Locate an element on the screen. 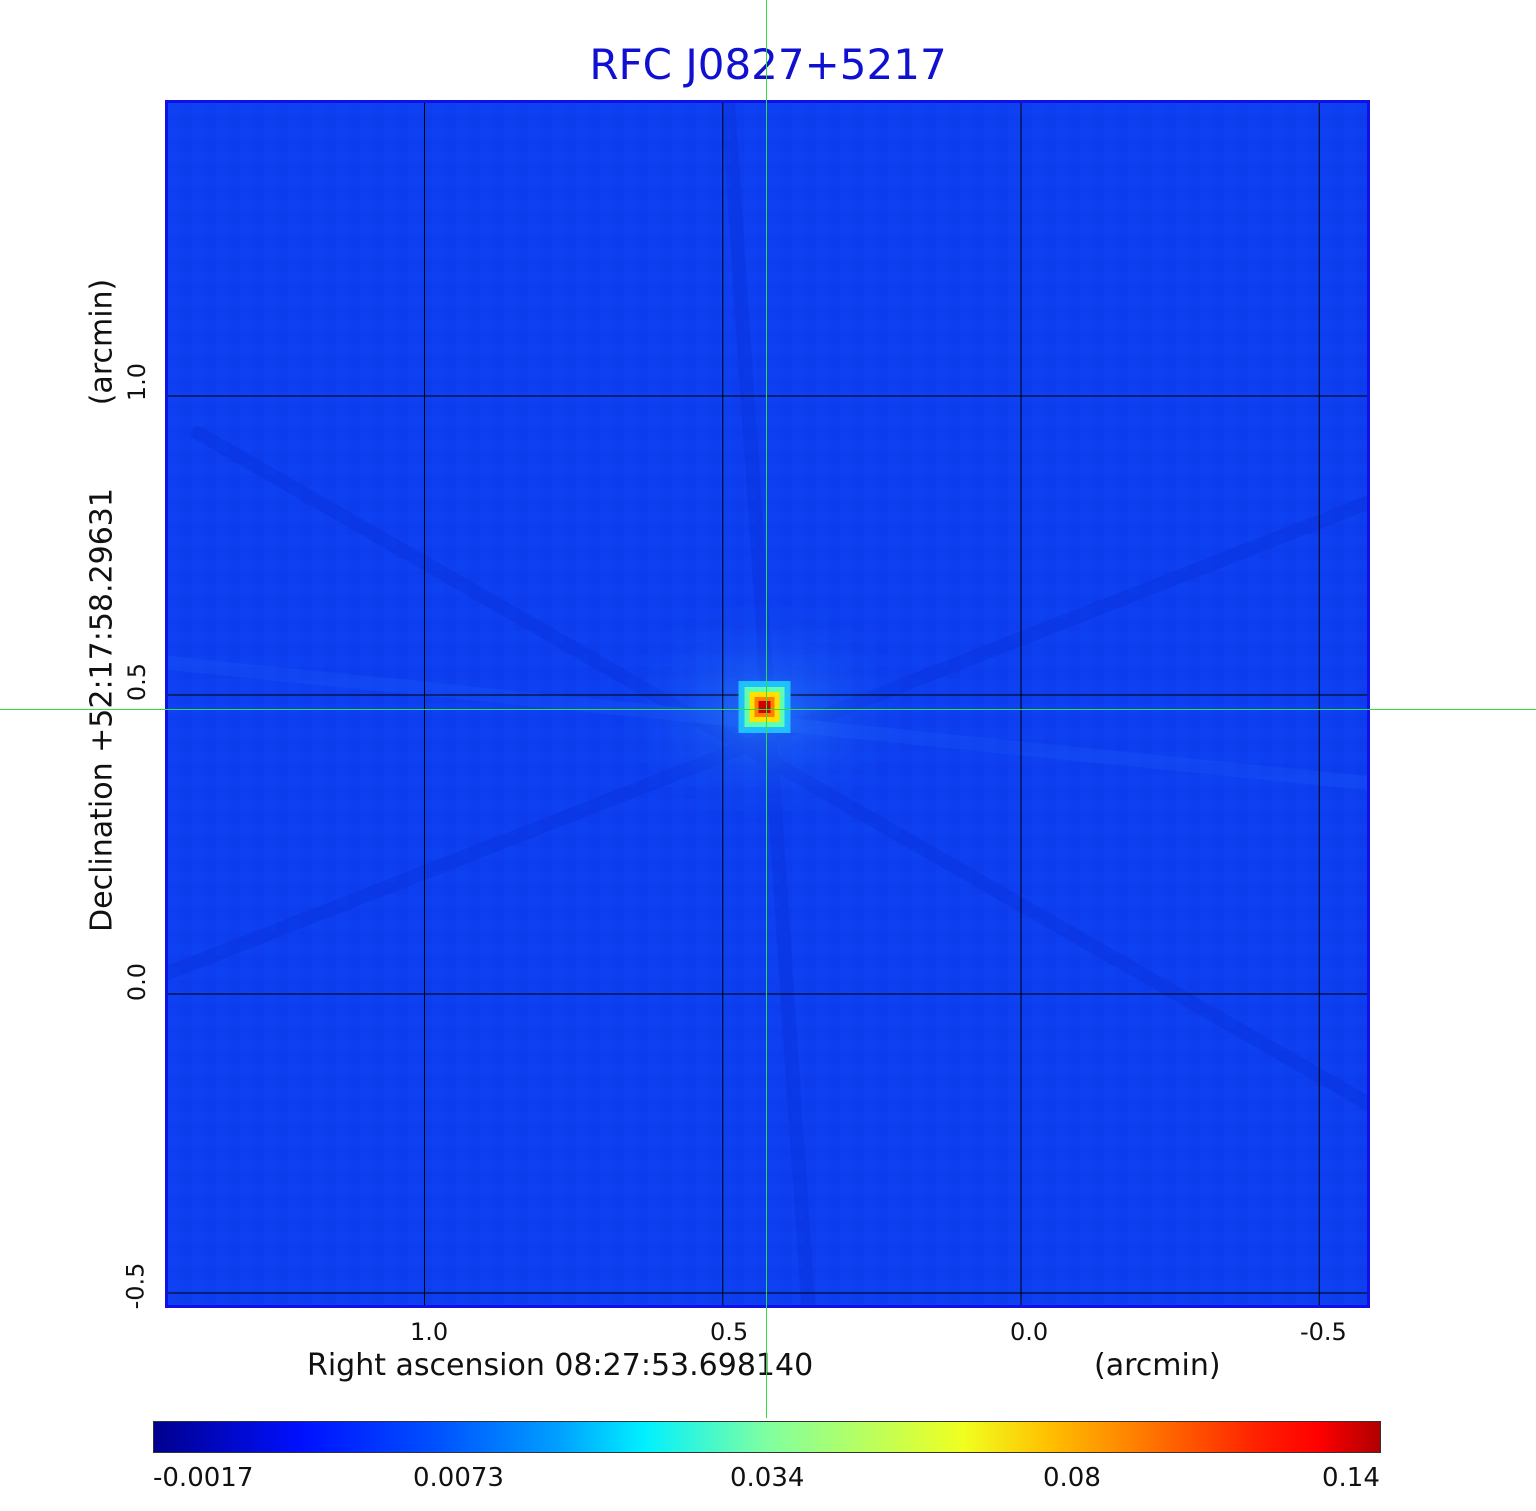 The height and width of the screenshot is (1511, 1536). x-tick-label: 0.0 is located at coordinates (1029, 1332).